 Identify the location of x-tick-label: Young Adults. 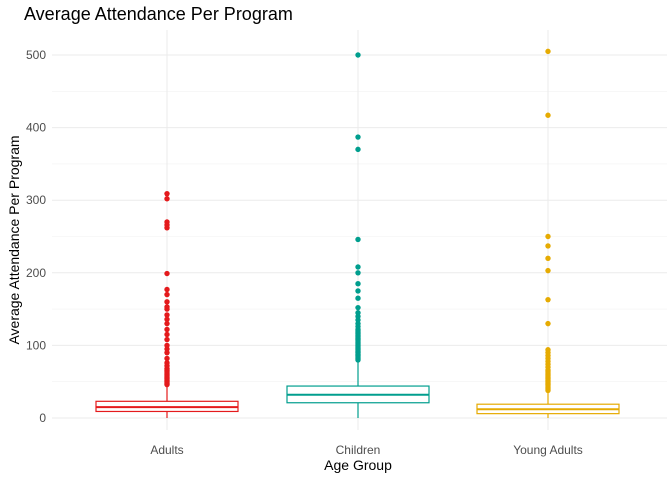
(548, 450).